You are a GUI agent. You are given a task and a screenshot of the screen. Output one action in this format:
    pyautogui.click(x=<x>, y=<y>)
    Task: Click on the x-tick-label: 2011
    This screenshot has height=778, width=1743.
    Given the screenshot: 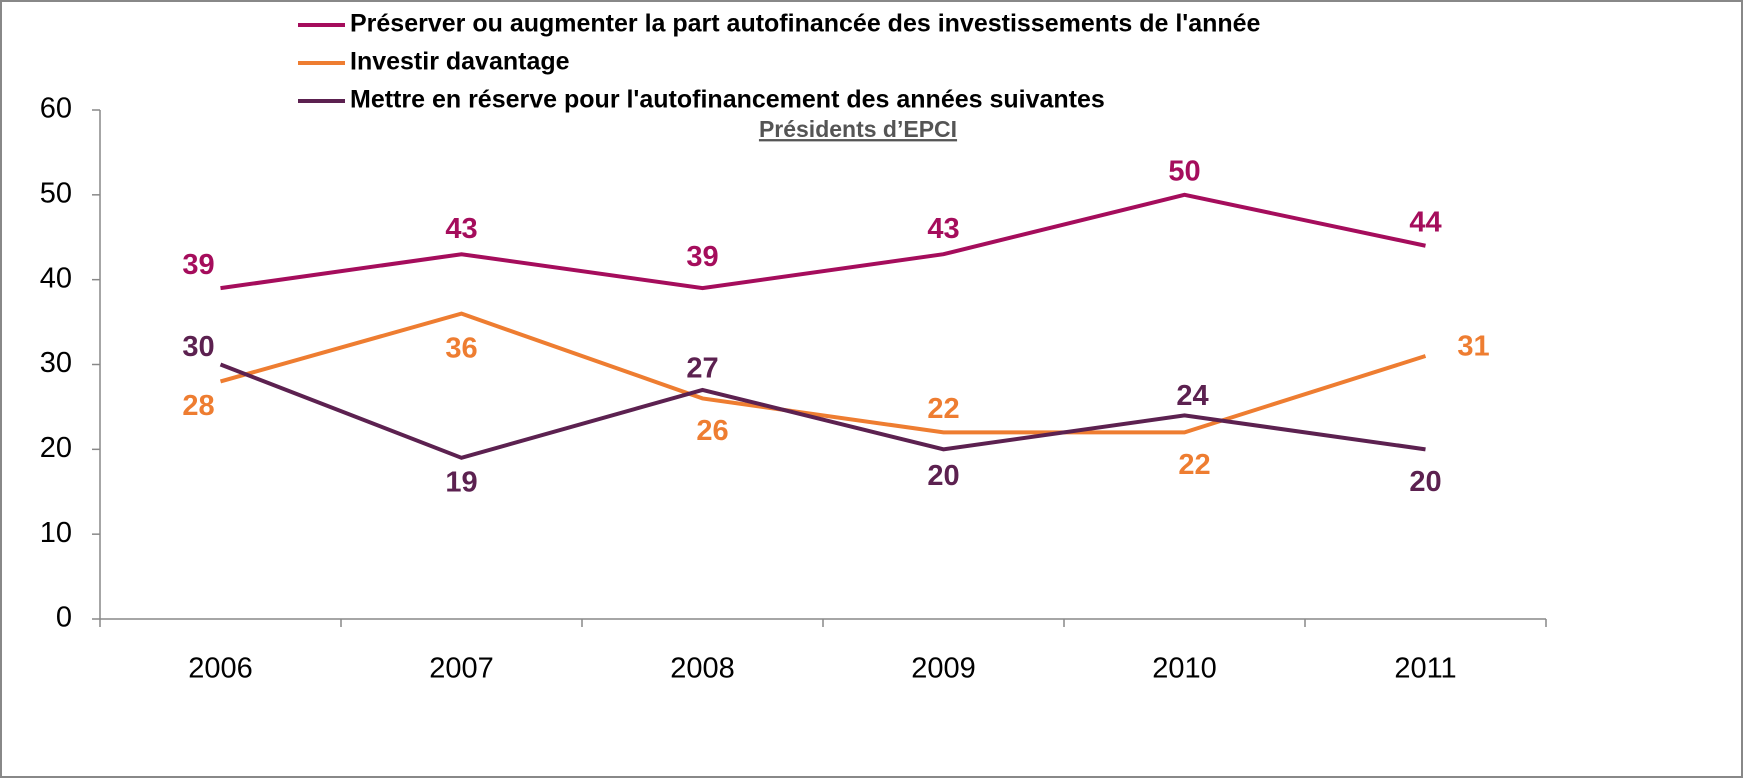 What is the action you would take?
    pyautogui.click(x=1425, y=669)
    